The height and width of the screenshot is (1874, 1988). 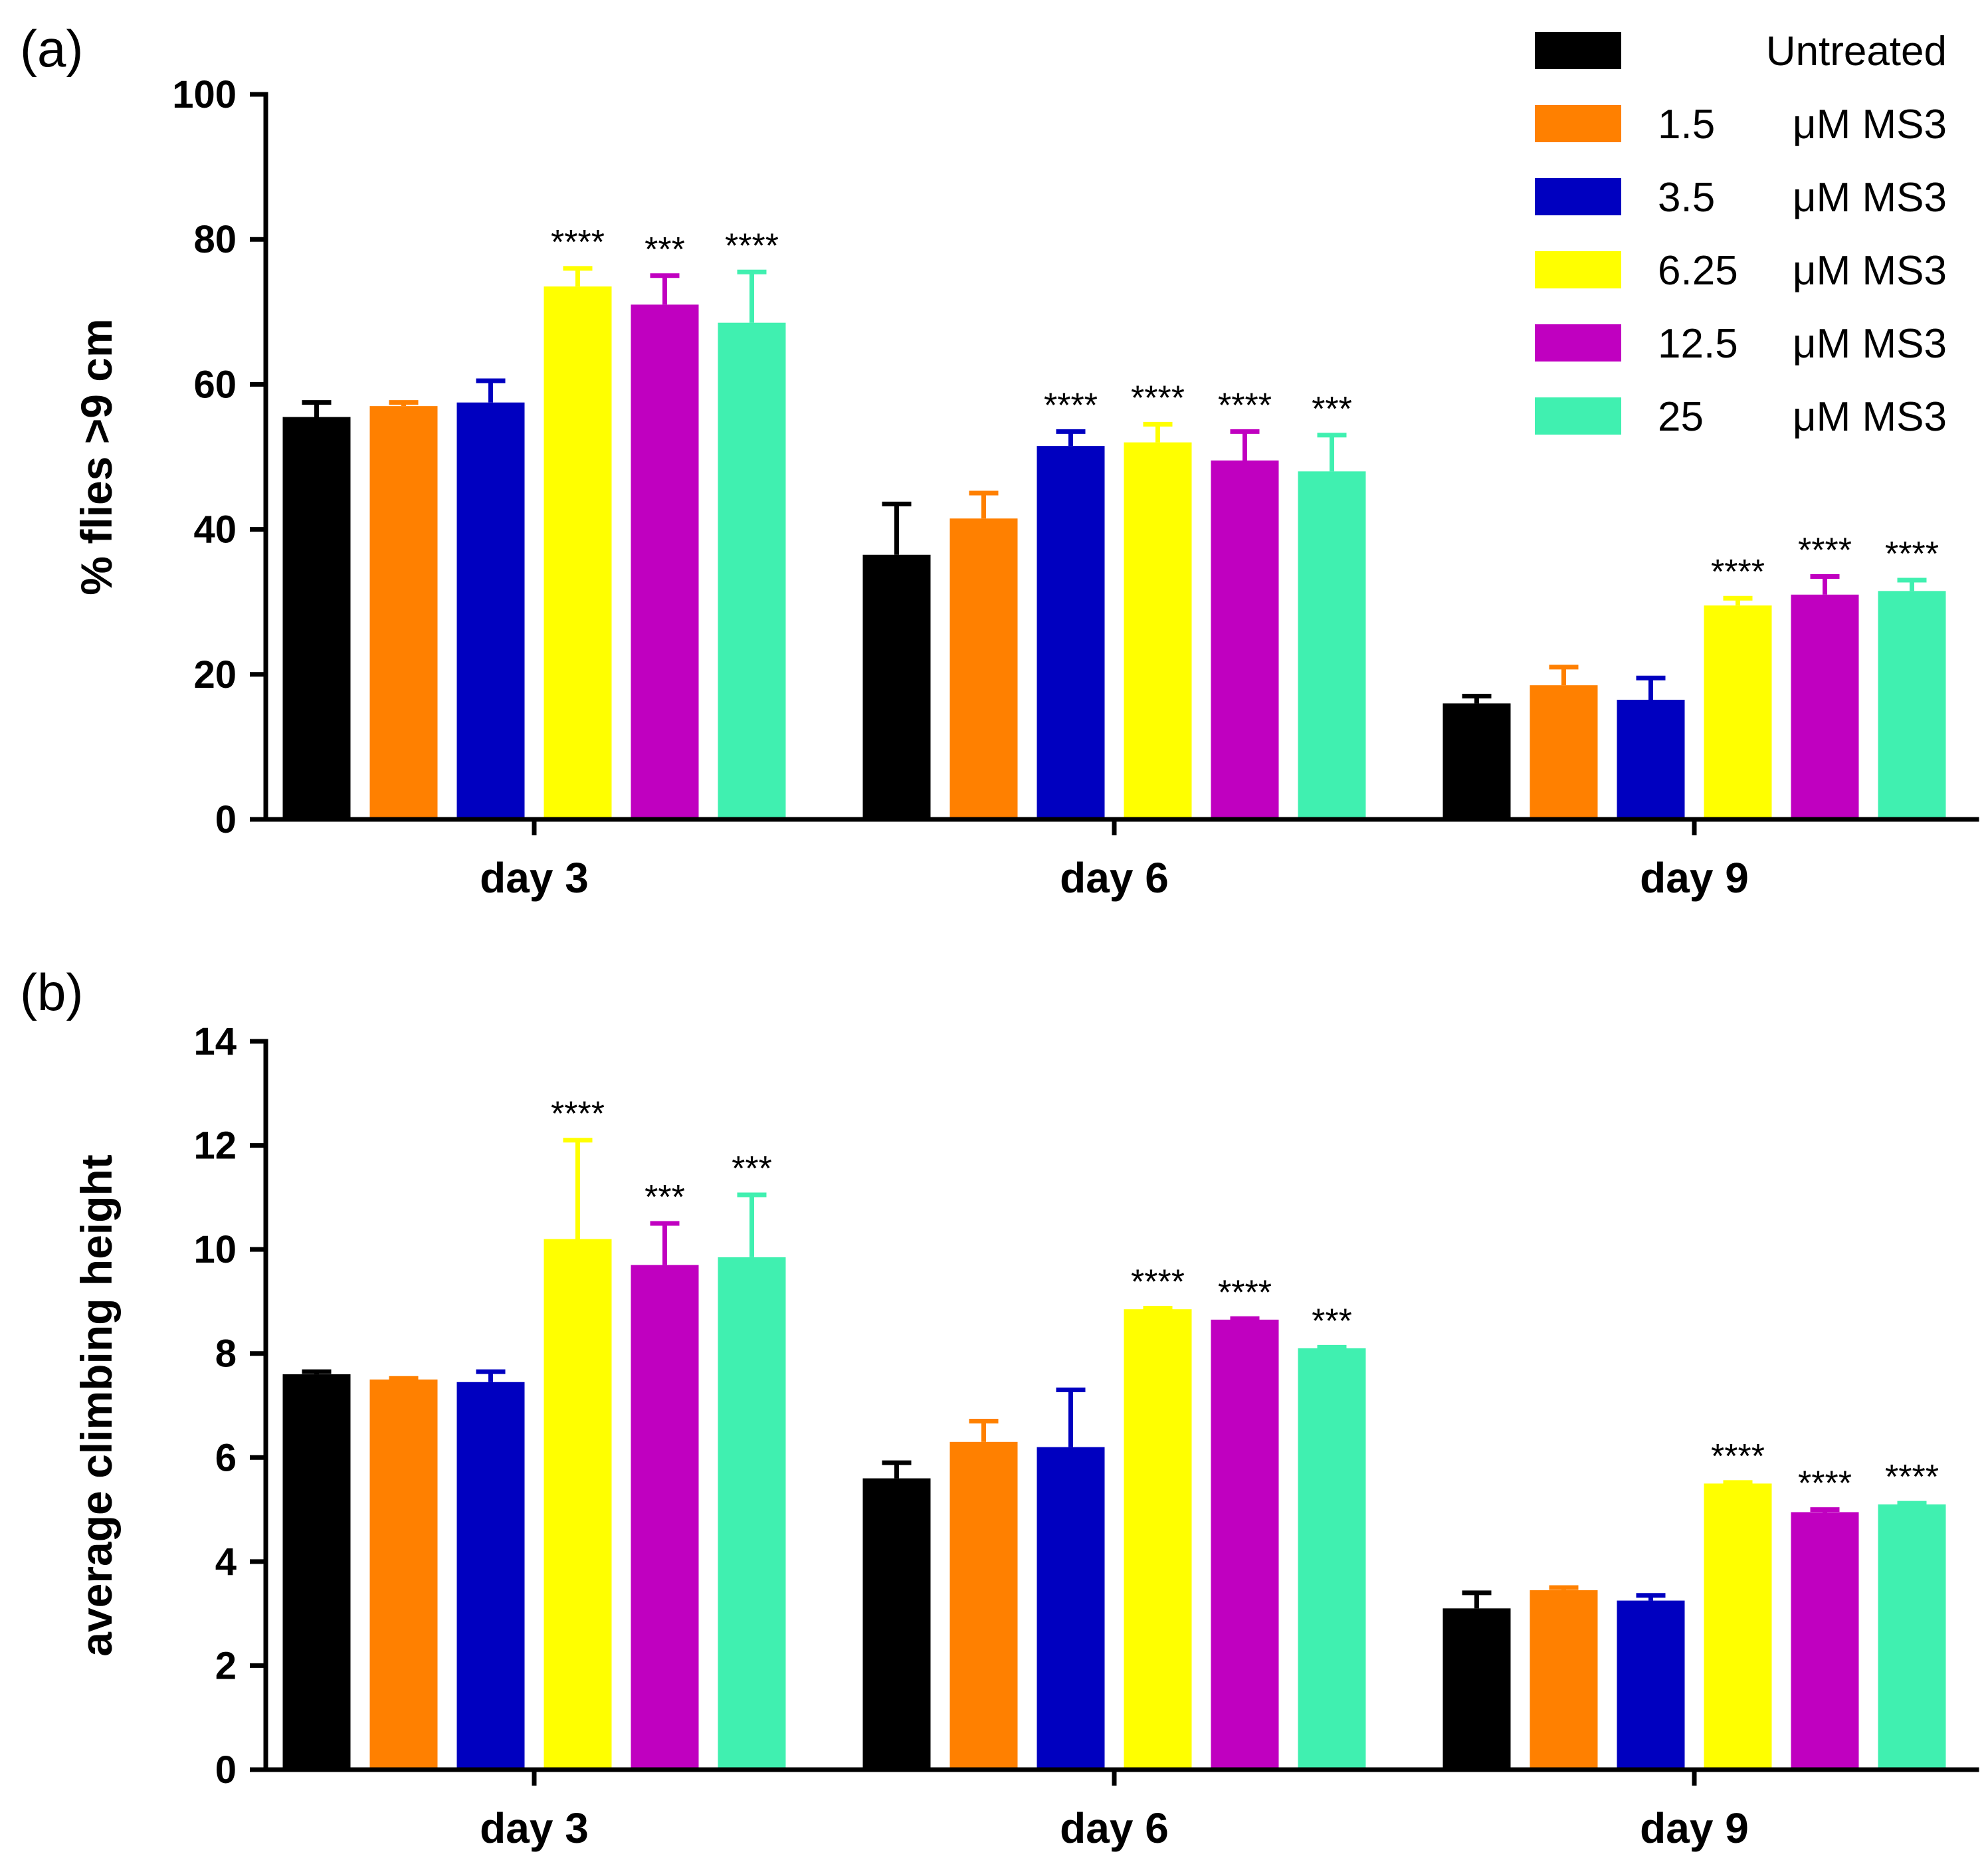 I want to click on legend-dose: 6.25, so click(x=1698, y=271).